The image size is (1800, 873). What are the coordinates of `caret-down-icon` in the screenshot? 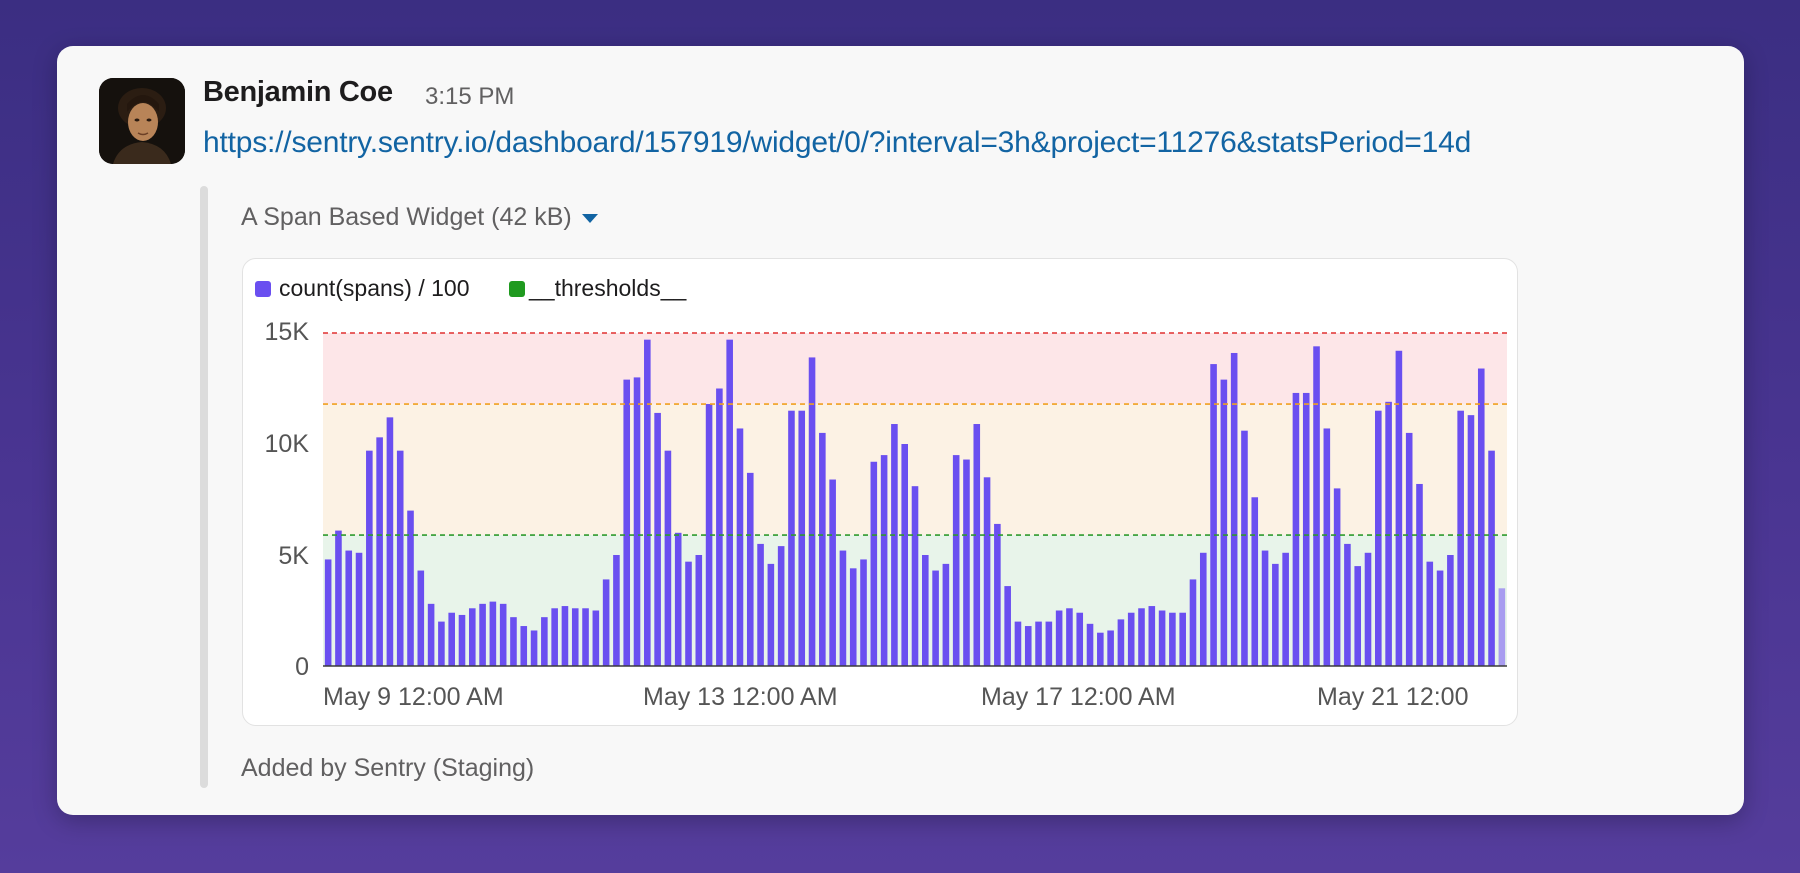 It's located at (589, 218).